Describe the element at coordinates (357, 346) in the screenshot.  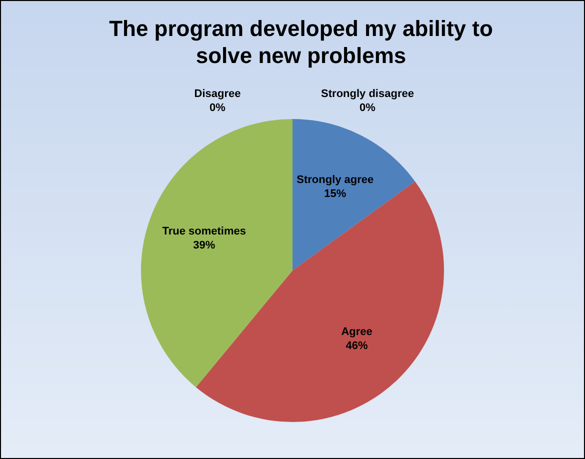
I see `data-label: 46%` at that location.